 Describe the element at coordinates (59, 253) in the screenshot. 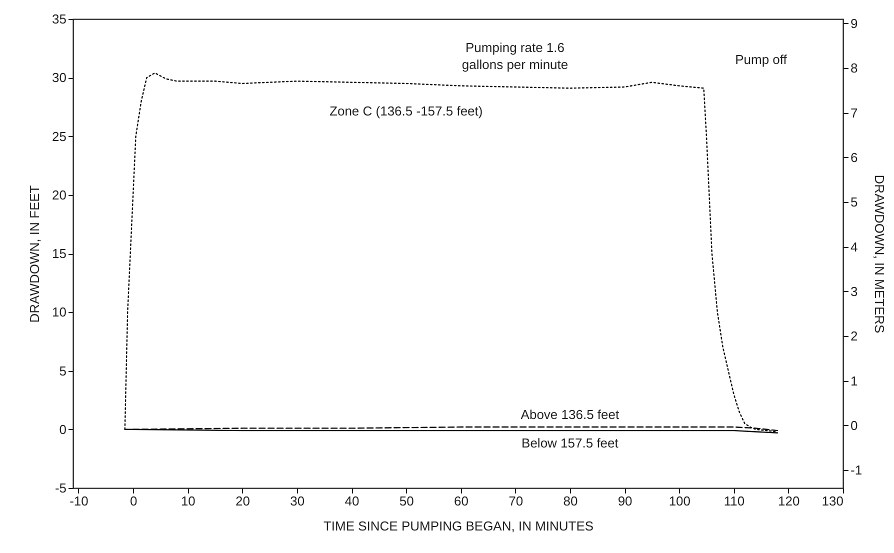

I see `y-tick-label: 15` at that location.